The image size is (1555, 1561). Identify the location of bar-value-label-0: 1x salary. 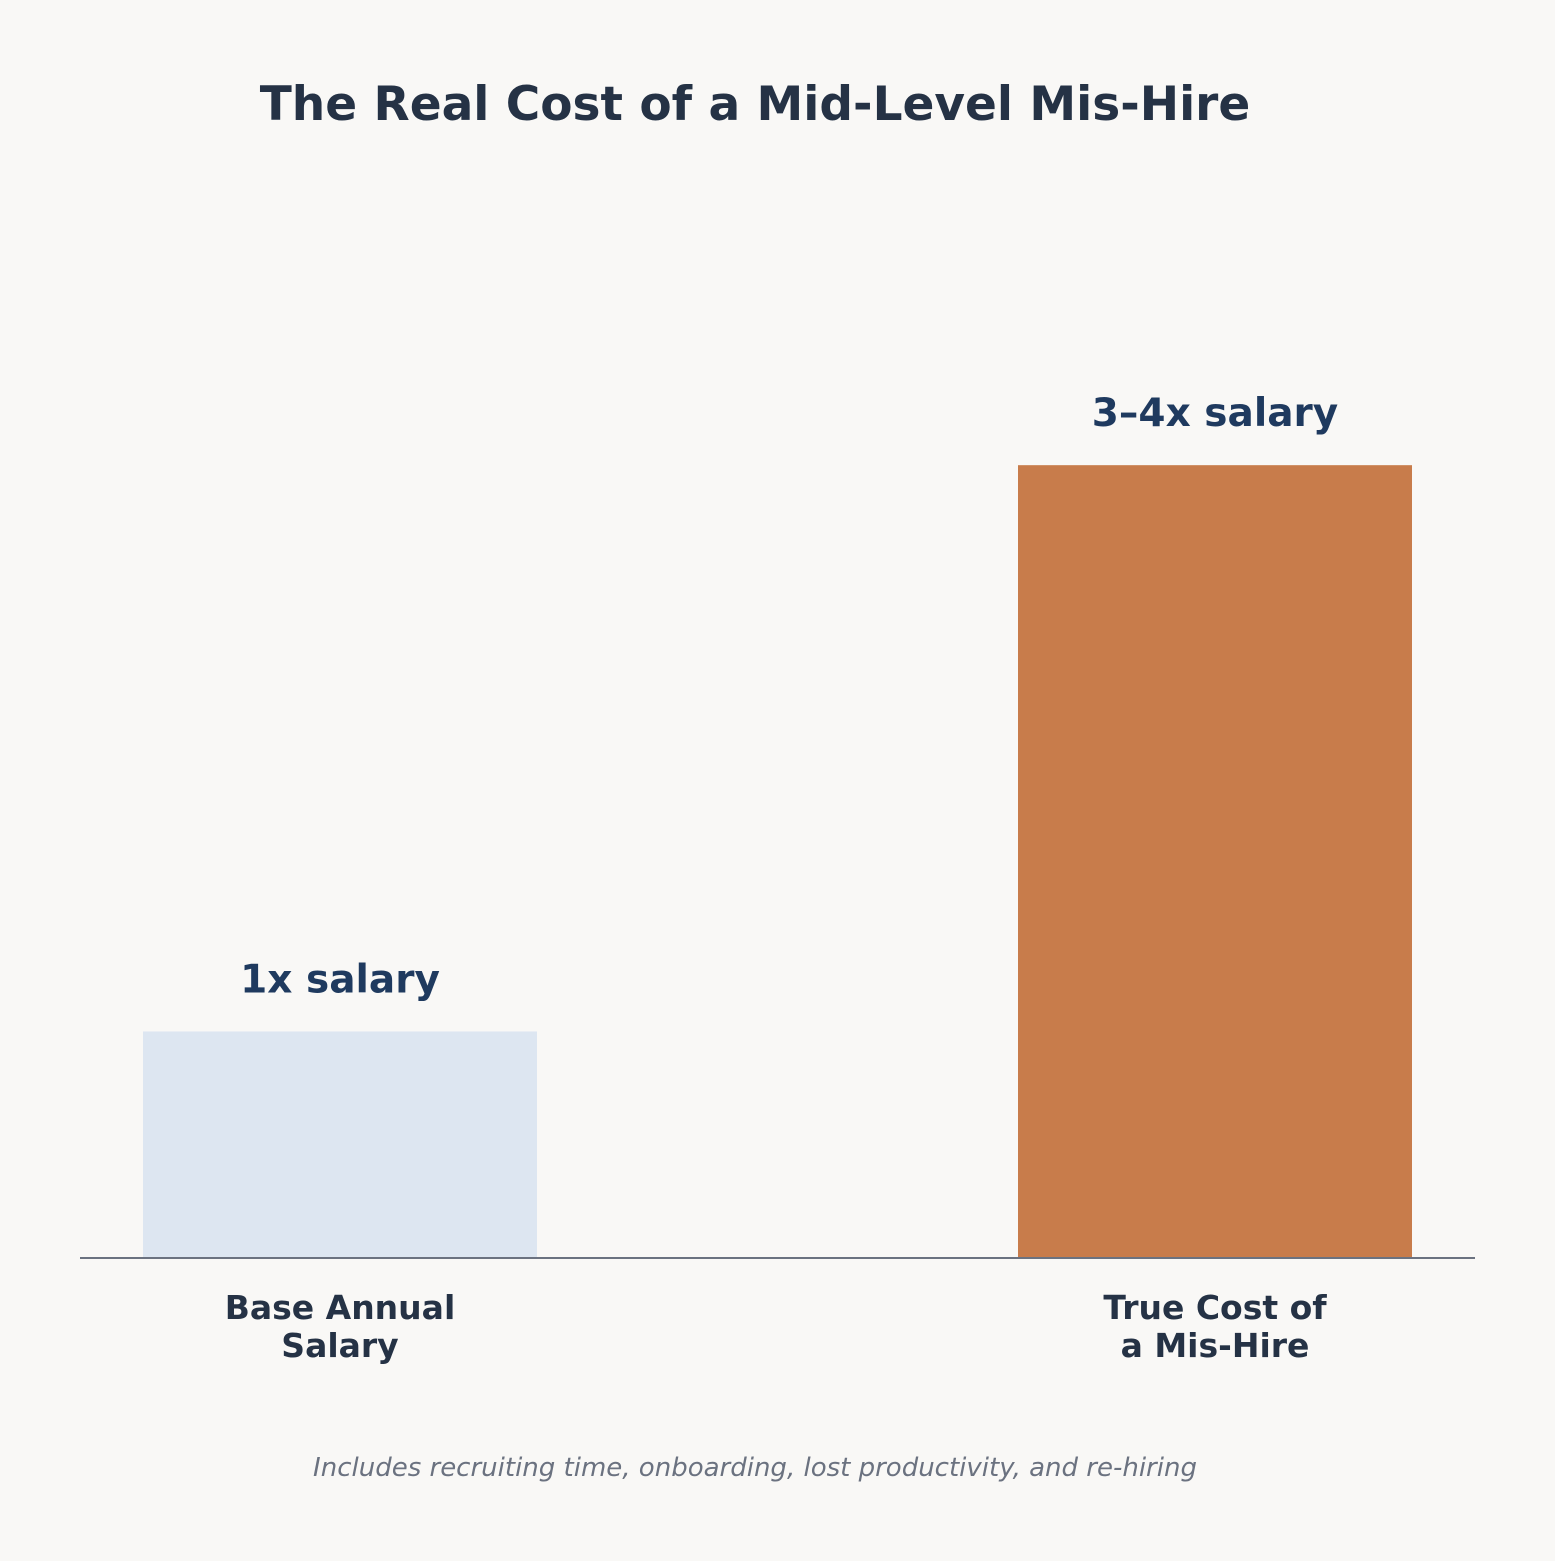
(340, 979).